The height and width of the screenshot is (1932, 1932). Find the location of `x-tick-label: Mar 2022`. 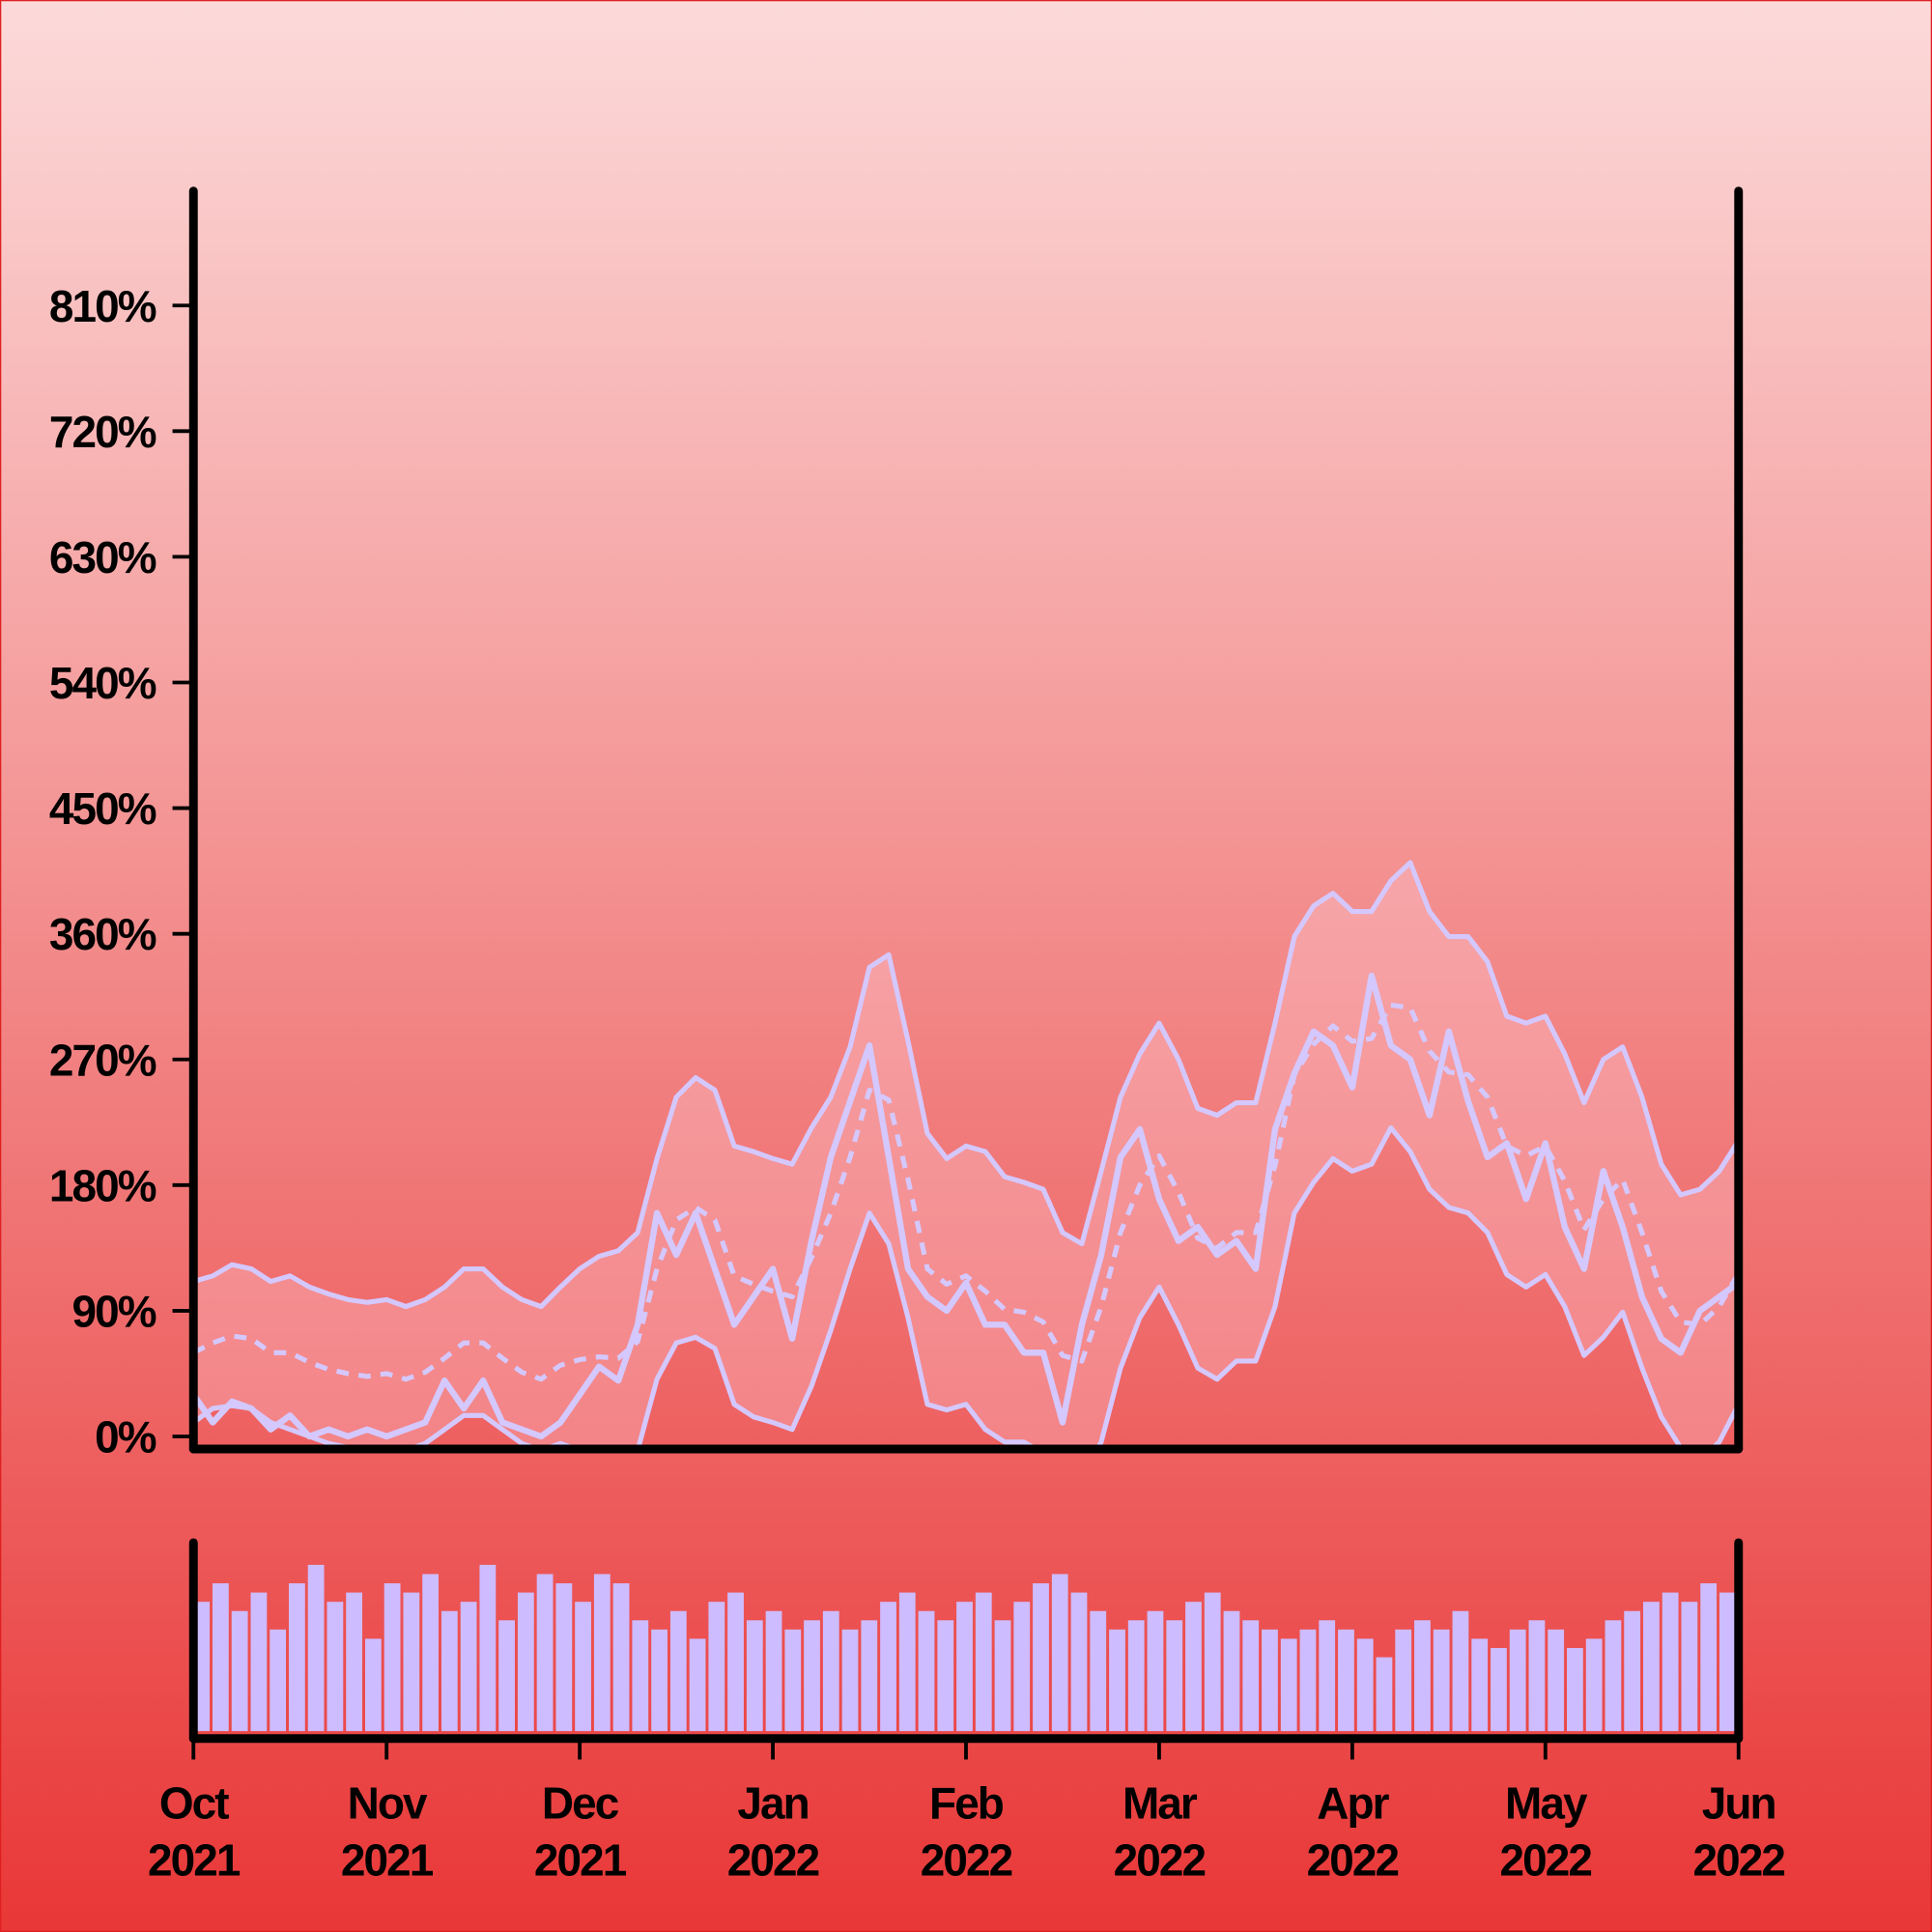

x-tick-label: Mar 2022 is located at coordinates (1160, 1832).